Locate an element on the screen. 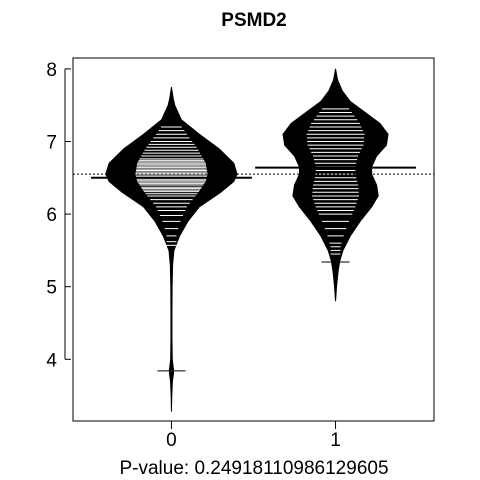 This screenshot has height=480, width=480. y-tick-label: 5 is located at coordinates (51, 288).